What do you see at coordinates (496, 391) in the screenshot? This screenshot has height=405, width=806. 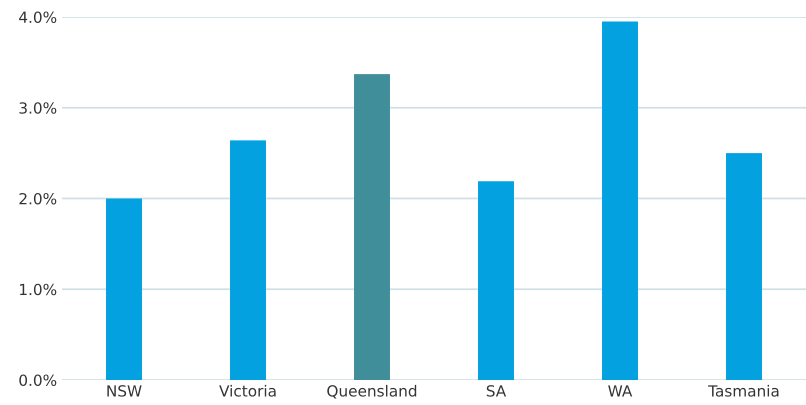 I see `x-tick-label: SA` at bounding box center [496, 391].